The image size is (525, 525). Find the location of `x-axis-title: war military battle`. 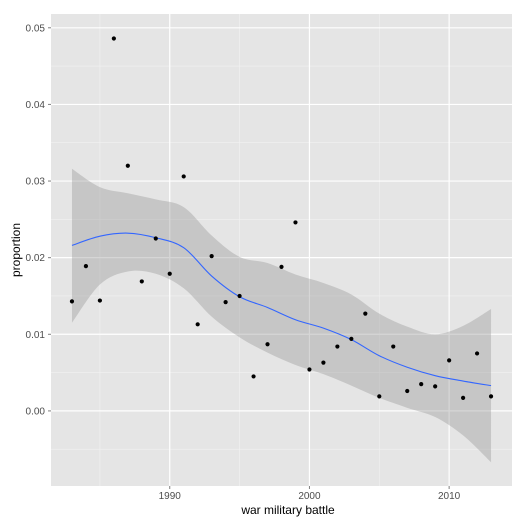

x-axis-title: war military battle is located at coordinates (287, 510).